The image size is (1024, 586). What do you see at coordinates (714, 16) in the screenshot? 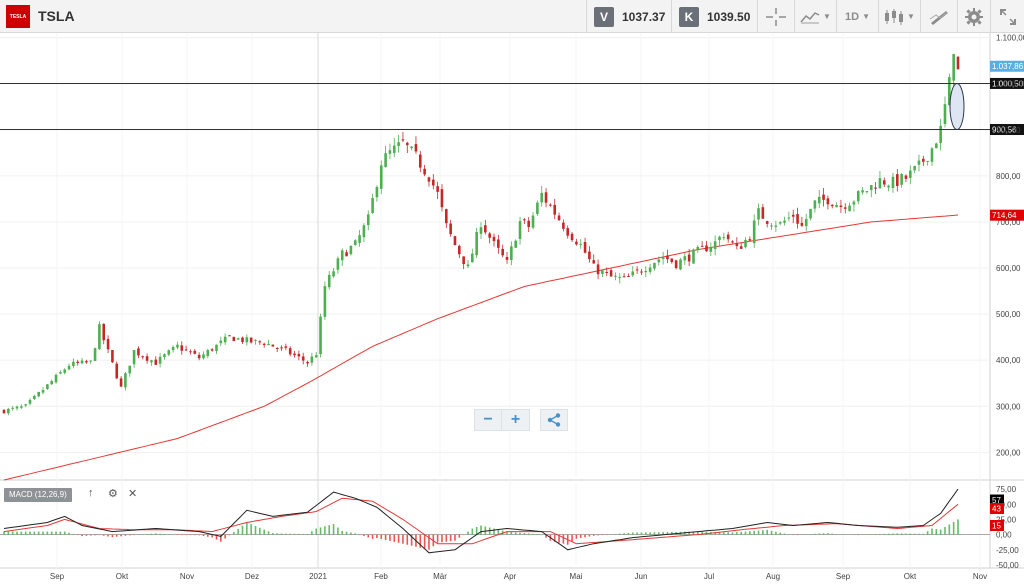
I see `buy-quote: K 1039.50` at bounding box center [714, 16].